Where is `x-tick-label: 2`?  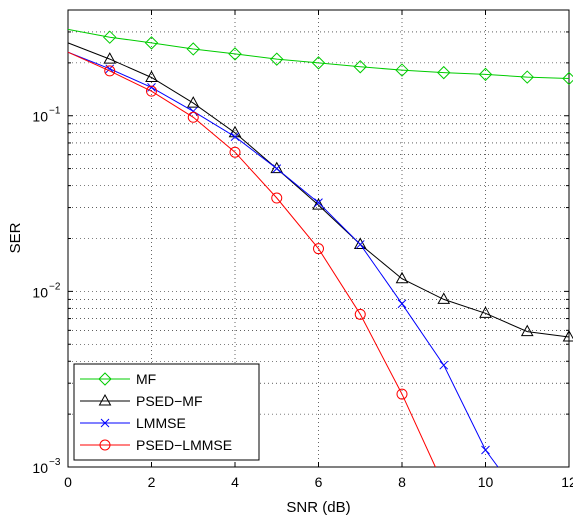
x-tick-label: 2 is located at coordinates (152, 482).